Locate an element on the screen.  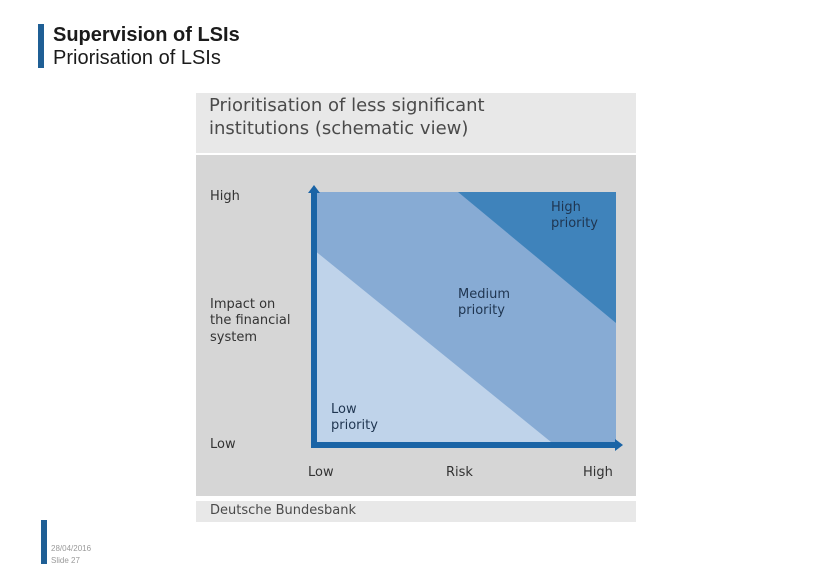
x-axis-high-label: High is located at coordinates (598, 472).